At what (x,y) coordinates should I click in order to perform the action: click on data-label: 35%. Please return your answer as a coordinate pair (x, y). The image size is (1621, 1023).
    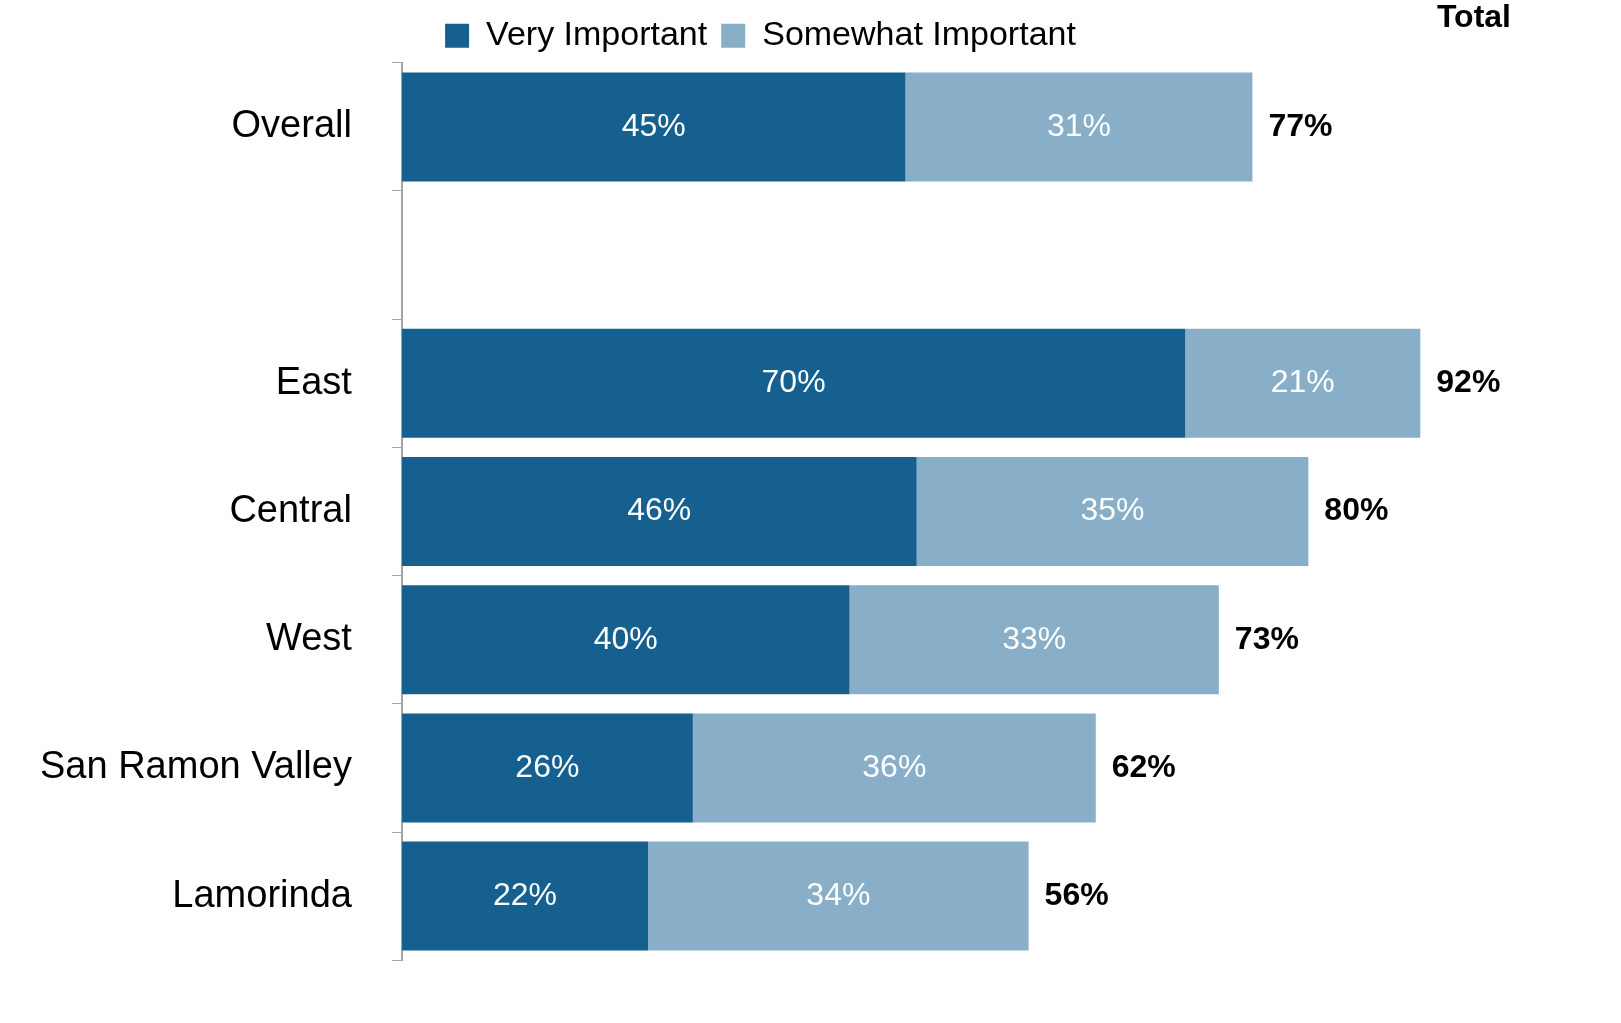
    Looking at the image, I should click on (1112, 509).